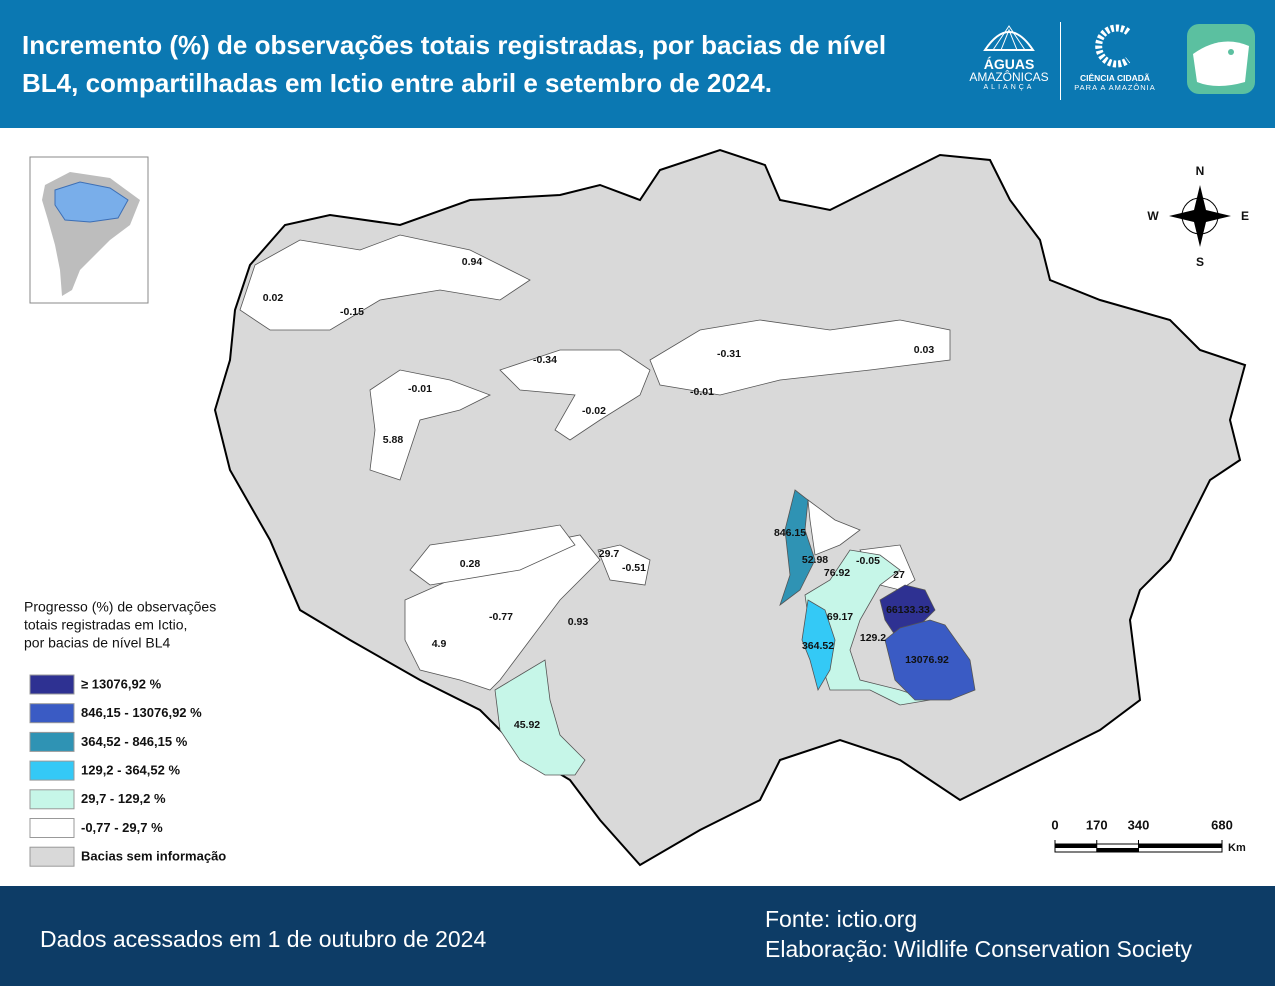  I want to click on compass-star, so click(1200, 216).